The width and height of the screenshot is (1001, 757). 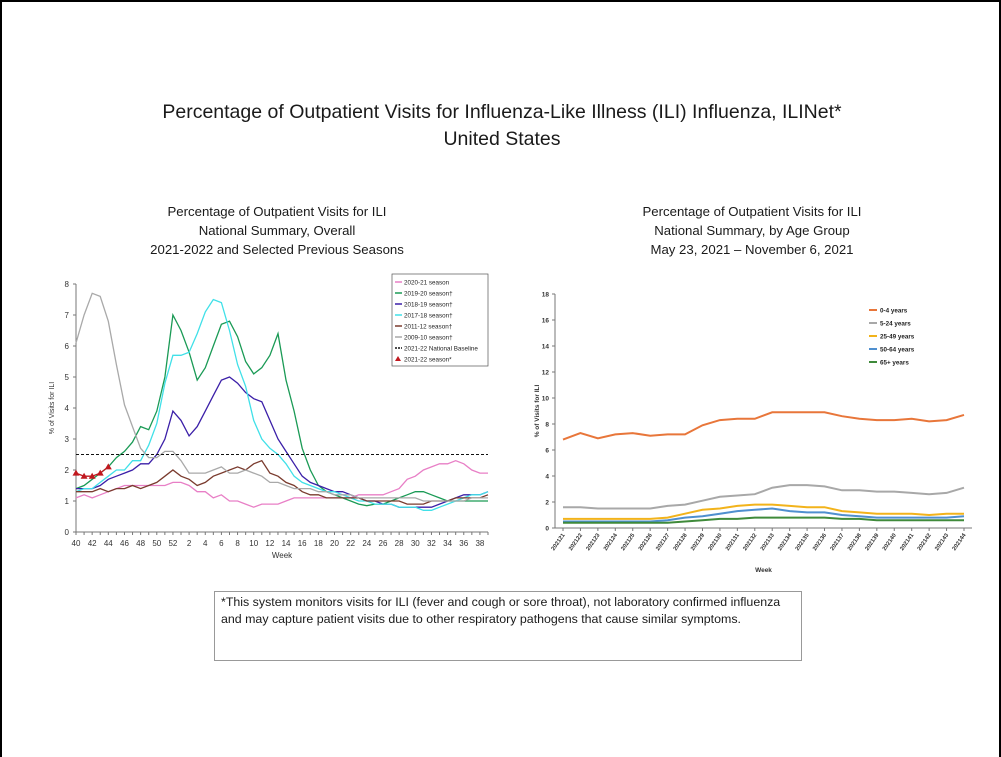 What do you see at coordinates (897, 337) in the screenshot?
I see `legend-label-25-49-years: 25-49 years` at bounding box center [897, 337].